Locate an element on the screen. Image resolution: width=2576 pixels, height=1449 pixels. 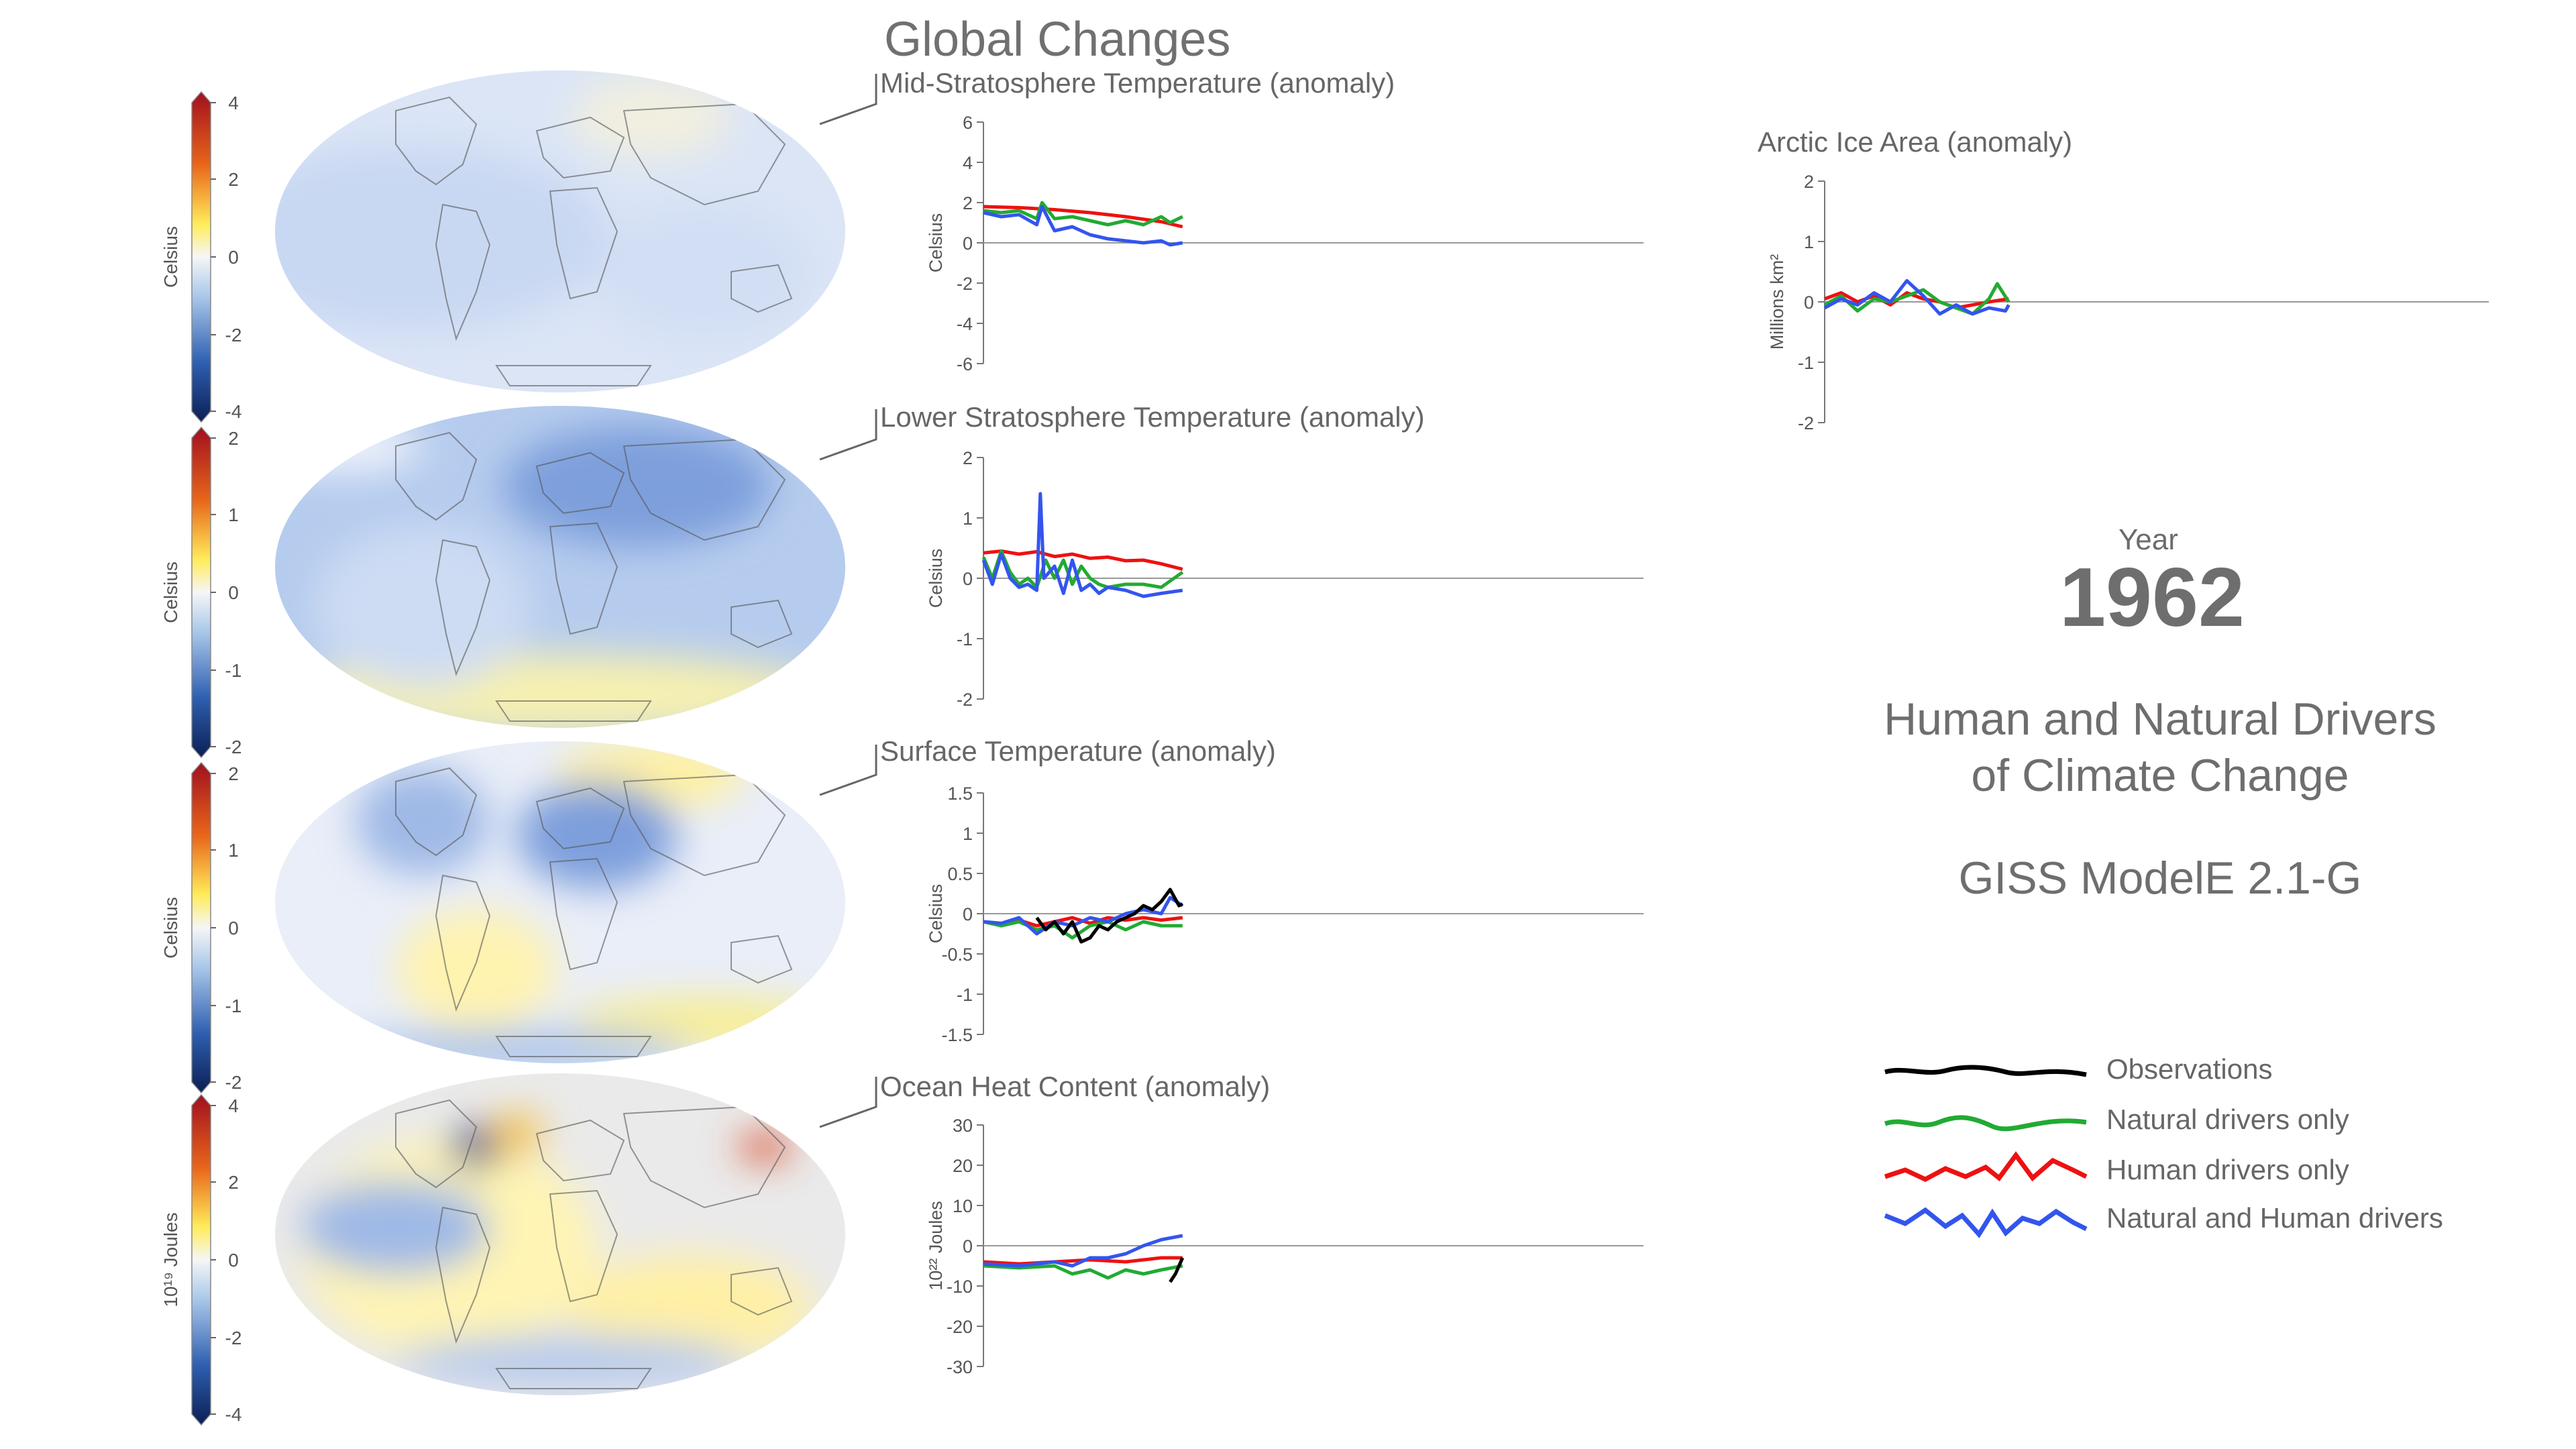
chart-arctic-ice-area: 2 1 0 -1 -2 Millions km² is located at coordinates (2128, 302).